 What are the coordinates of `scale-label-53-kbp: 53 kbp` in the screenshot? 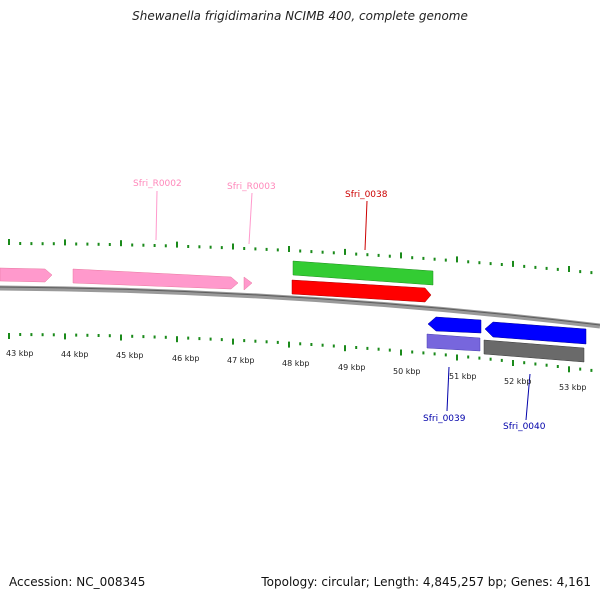 It's located at (573, 387).